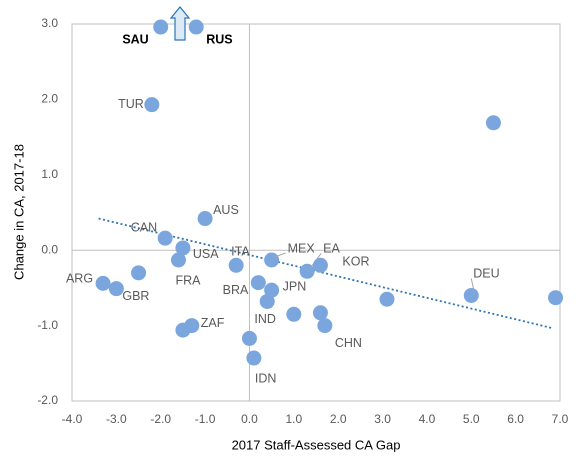 This screenshot has width=578, height=460. What do you see at coordinates (131, 104) in the screenshot?
I see `point-label: TUR` at bounding box center [131, 104].